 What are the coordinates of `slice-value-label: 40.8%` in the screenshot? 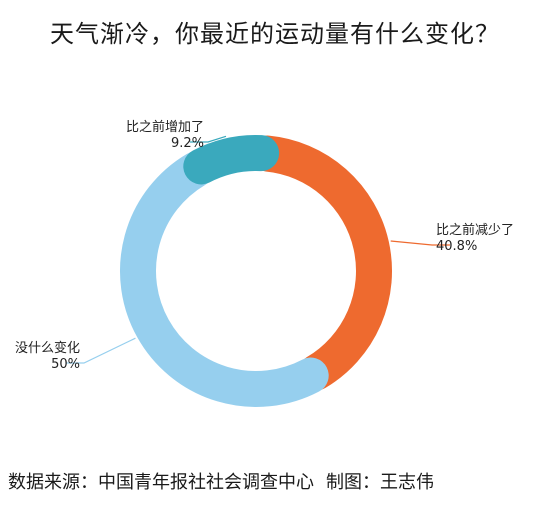 It's located at (456, 246).